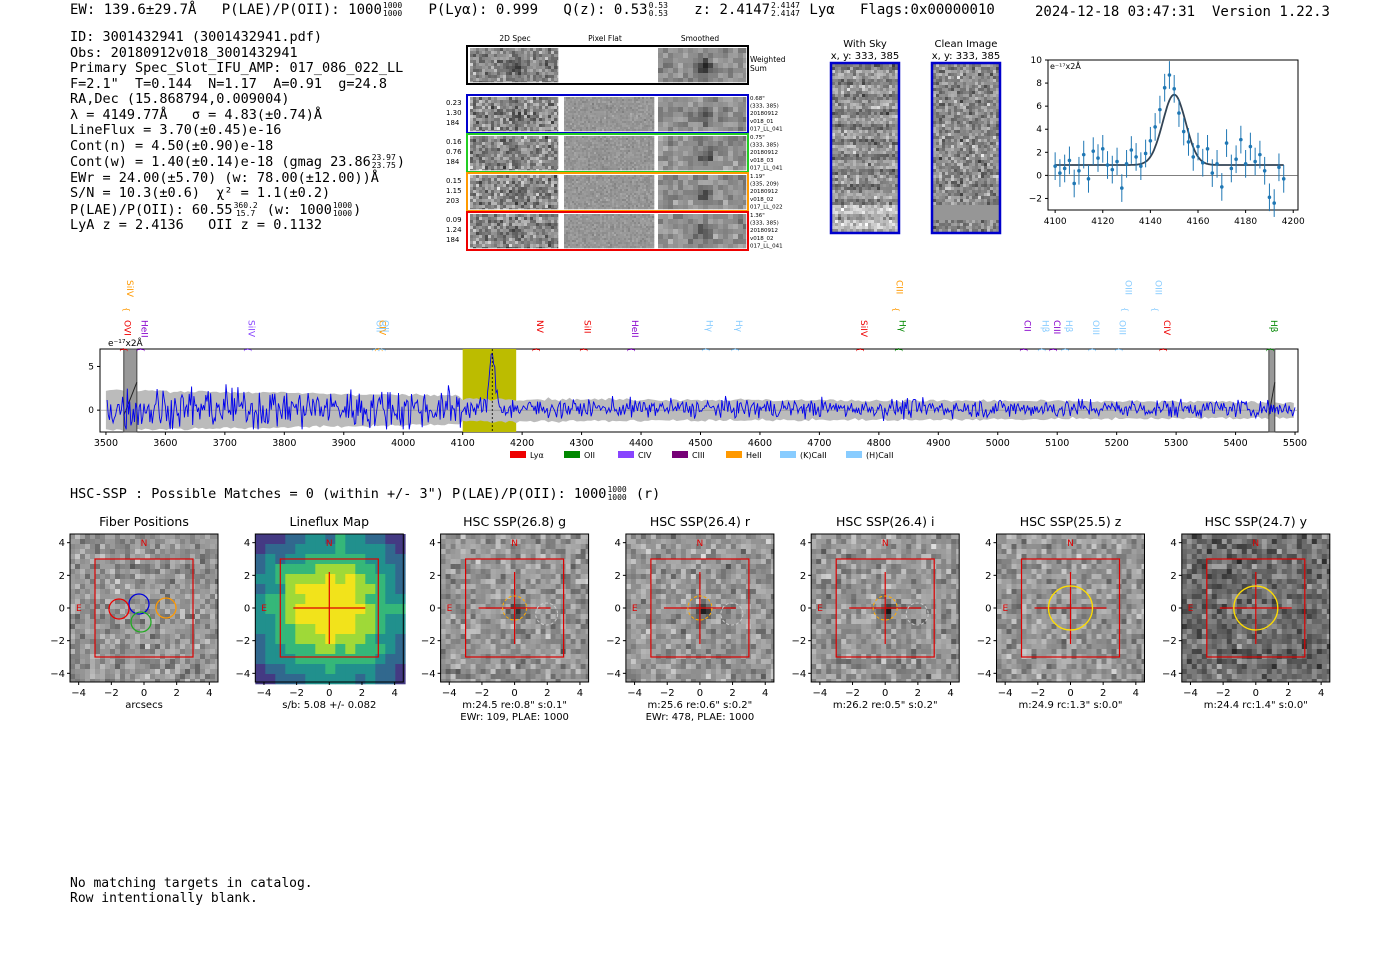 Image resolution: width=1400 pixels, height=953 pixels. What do you see at coordinates (362, 693) in the screenshot?
I see `hsc-xtick-label: 2` at bounding box center [362, 693].